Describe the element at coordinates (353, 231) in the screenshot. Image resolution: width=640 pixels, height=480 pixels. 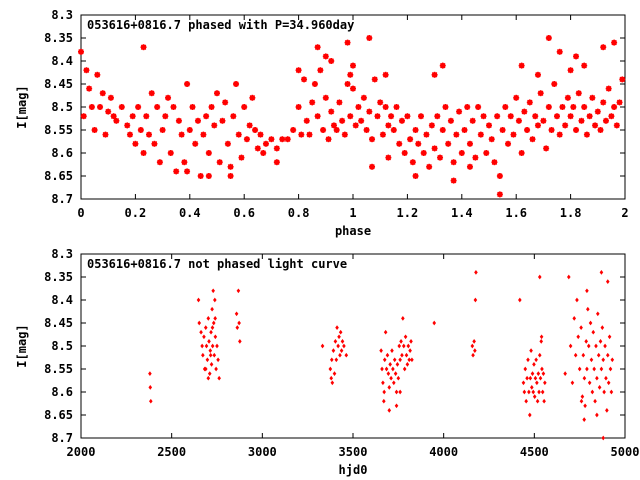
I see `phased-x-axis-label: phase` at that location.